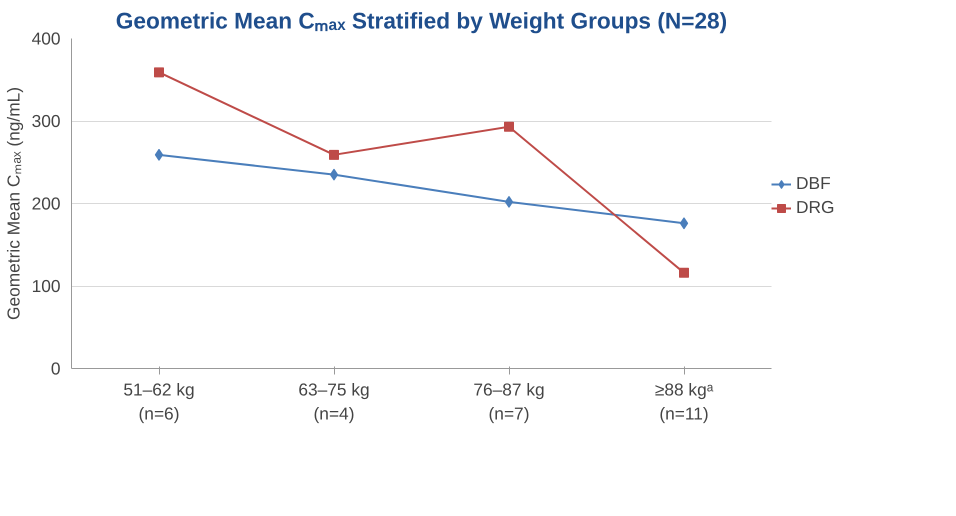 Image resolution: width=956 pixels, height=516 pixels. I want to click on legend-label: DBF, so click(813, 183).